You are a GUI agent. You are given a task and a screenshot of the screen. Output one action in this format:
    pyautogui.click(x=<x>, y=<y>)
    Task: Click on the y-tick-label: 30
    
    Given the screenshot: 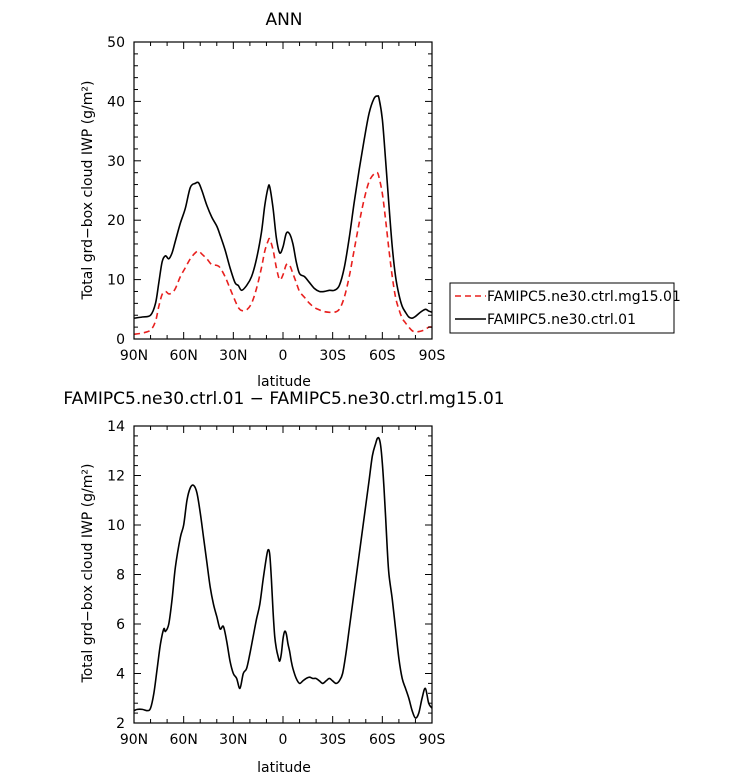 What is the action you would take?
    pyautogui.click(x=116, y=162)
    